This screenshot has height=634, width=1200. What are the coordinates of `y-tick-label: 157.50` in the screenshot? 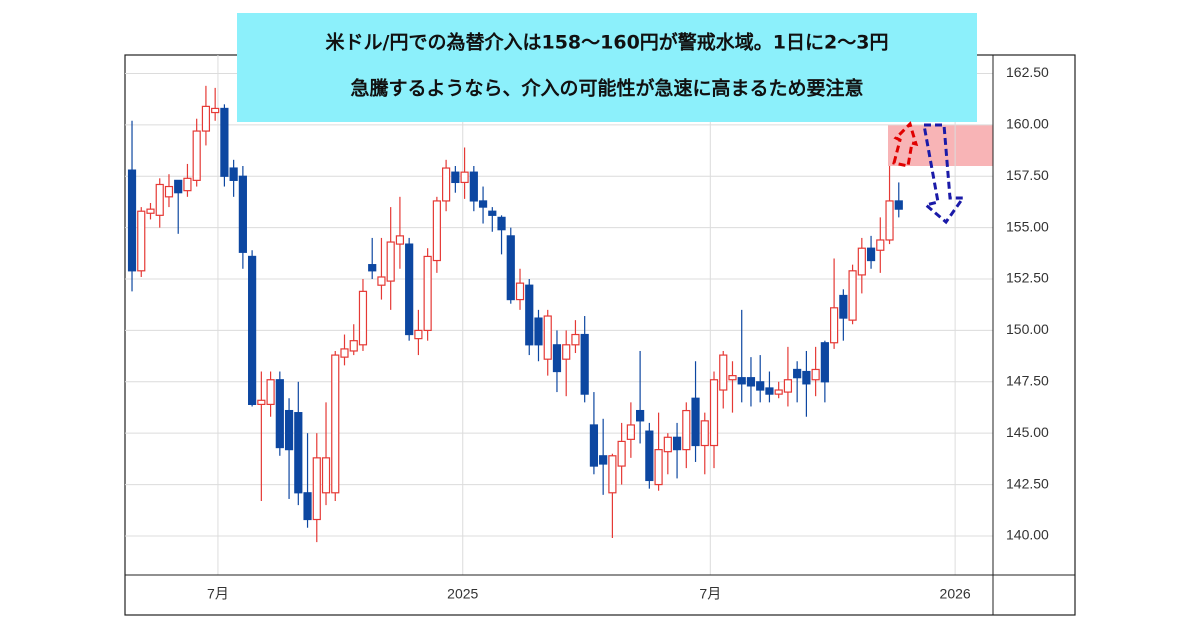 It's located at (1027, 175).